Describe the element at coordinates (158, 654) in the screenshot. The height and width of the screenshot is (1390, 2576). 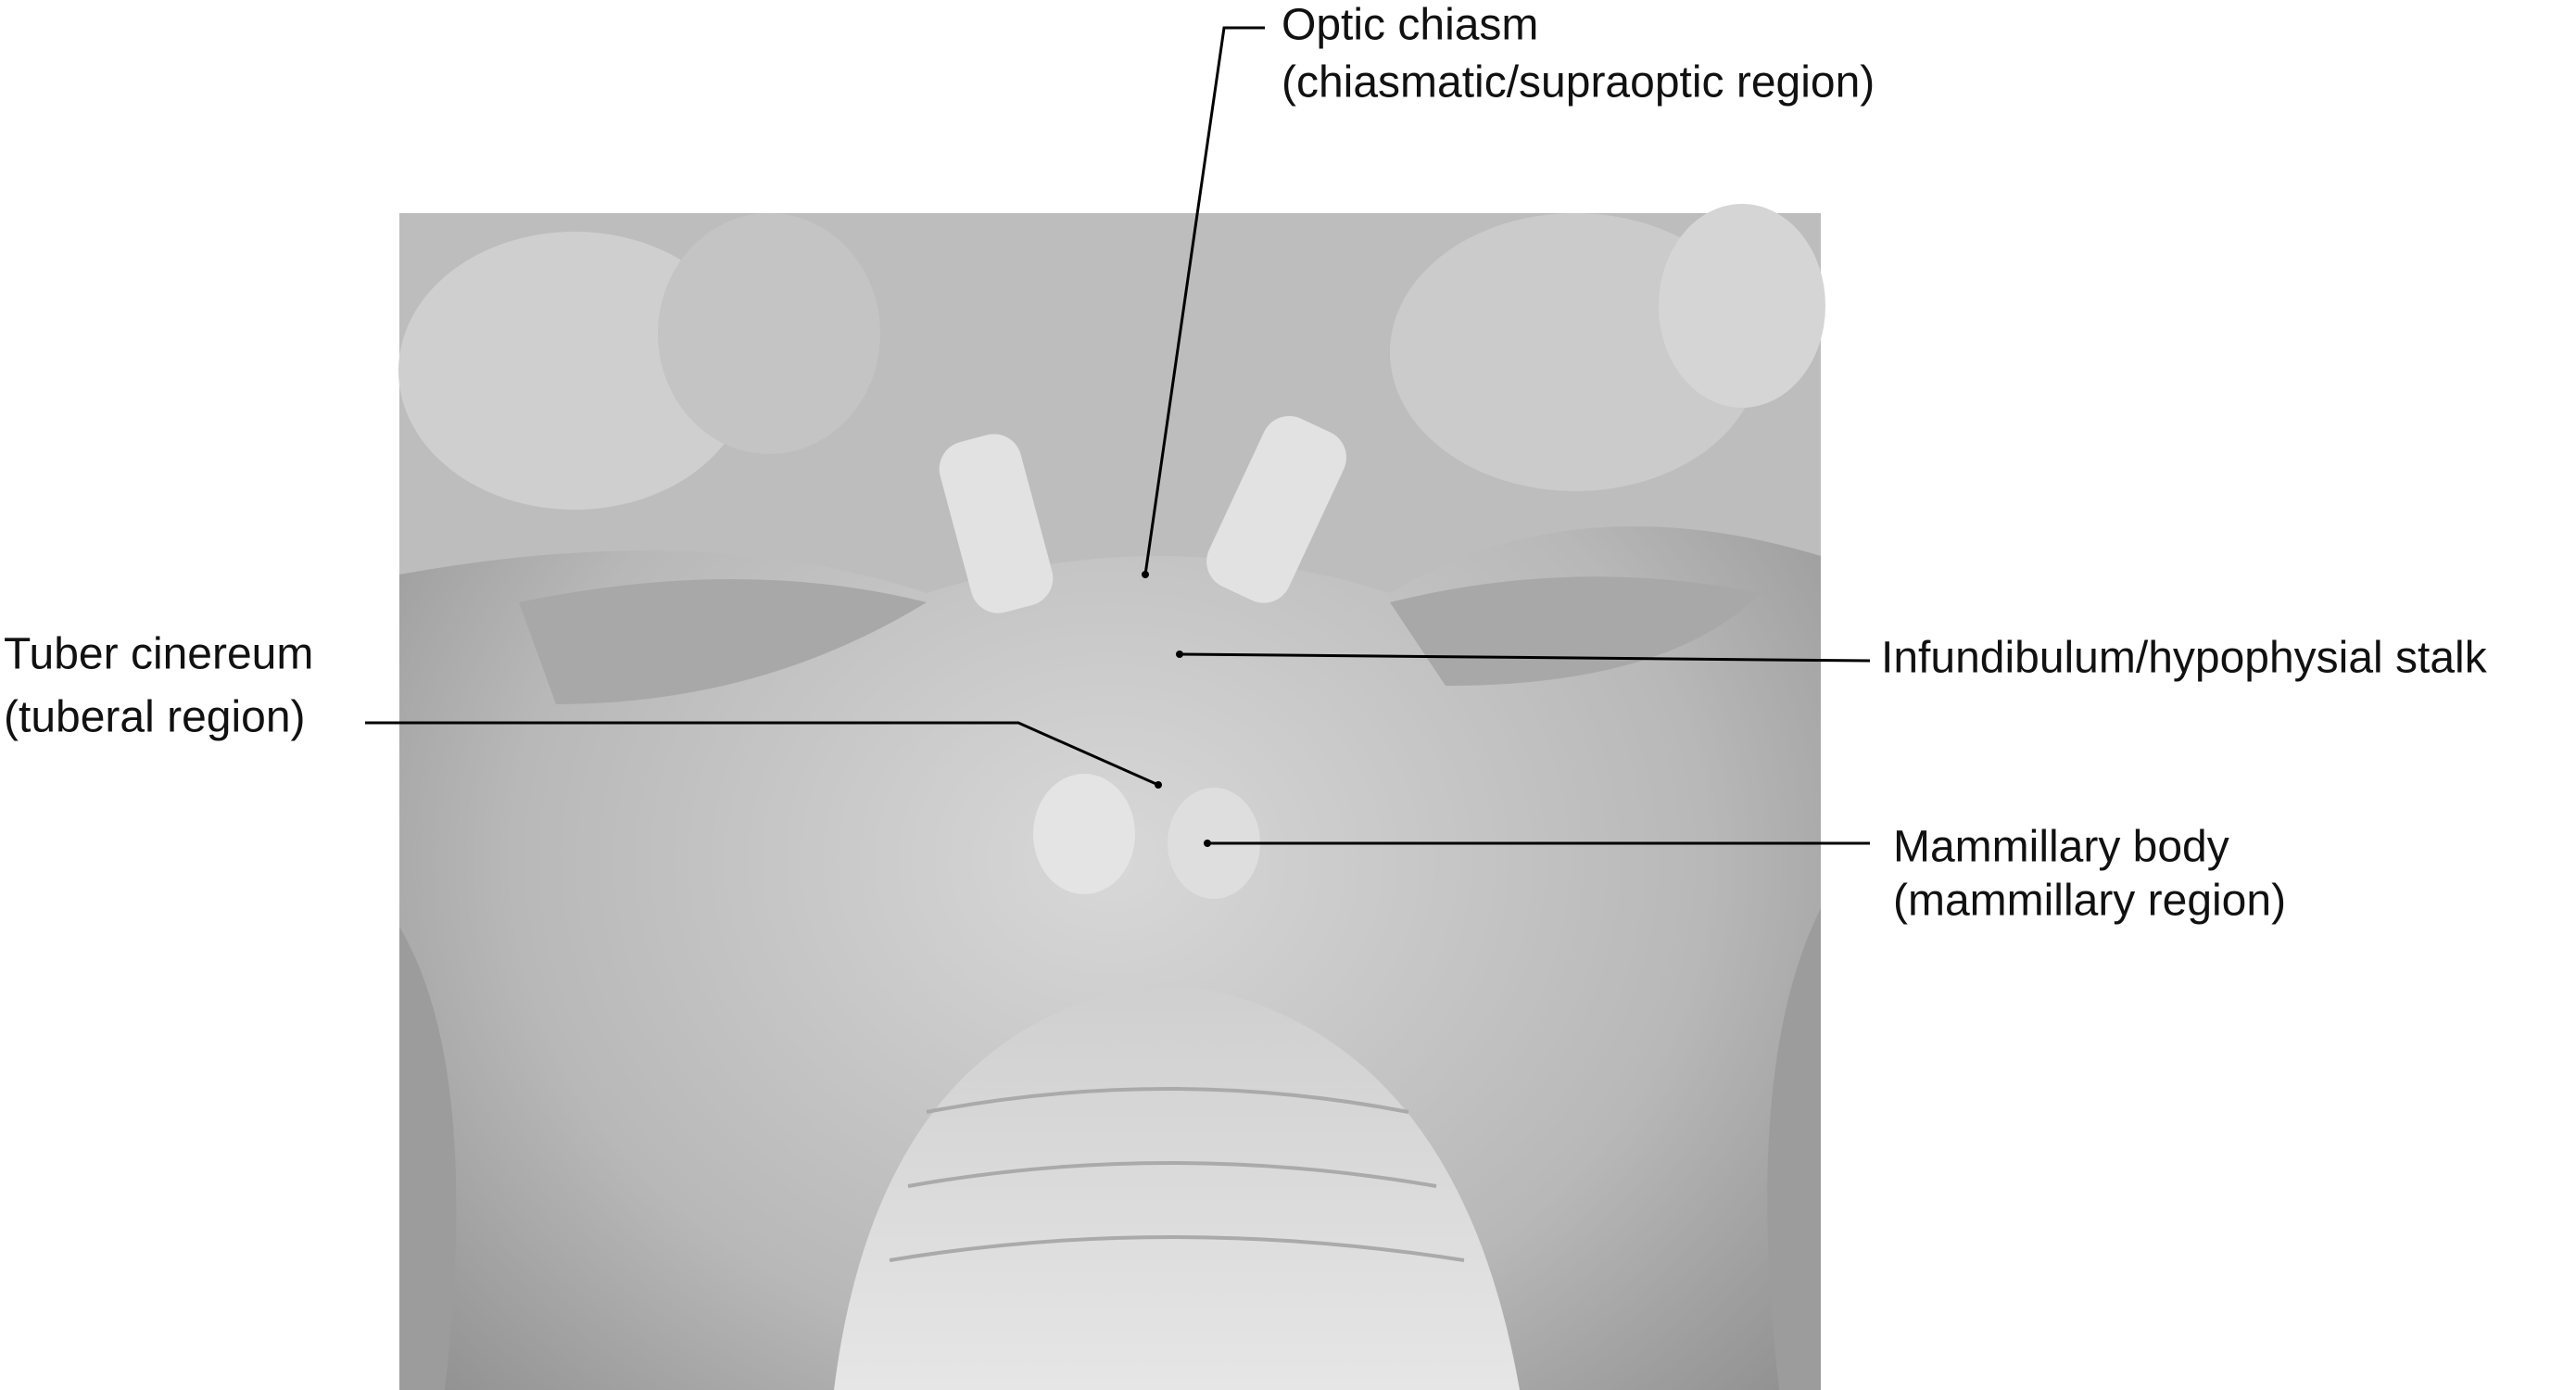
I see `label-name: Tuber cinereum` at that location.